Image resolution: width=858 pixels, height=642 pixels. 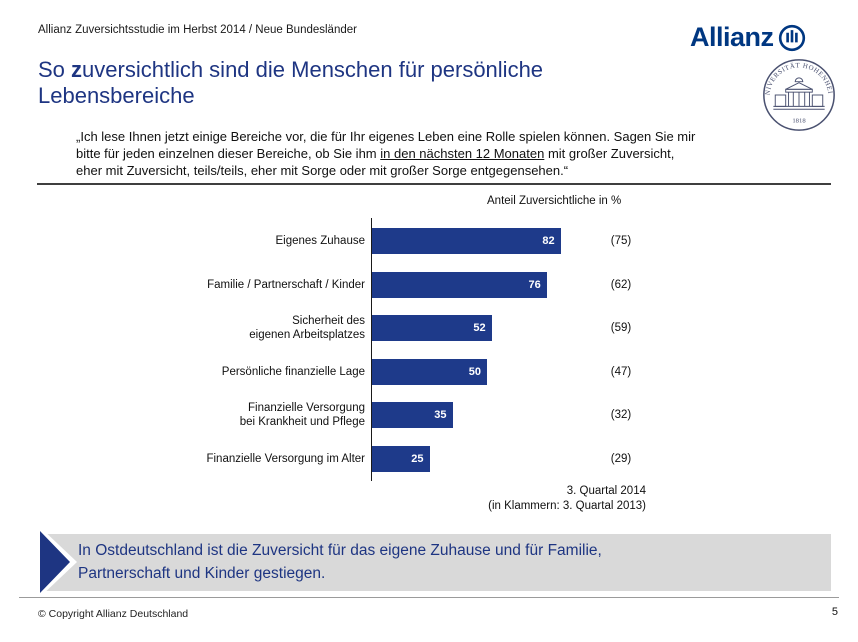 I want to click on allianz-wordmark: Allianz, so click(x=732, y=37).